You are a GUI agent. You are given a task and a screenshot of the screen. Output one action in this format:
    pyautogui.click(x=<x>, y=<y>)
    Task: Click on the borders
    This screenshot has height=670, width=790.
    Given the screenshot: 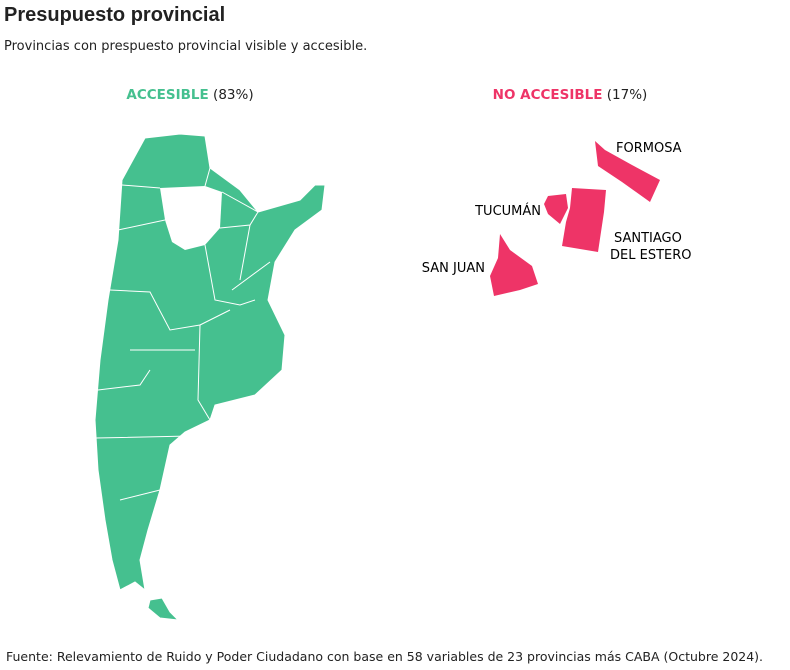 What is the action you would take?
    pyautogui.click(x=183, y=334)
    